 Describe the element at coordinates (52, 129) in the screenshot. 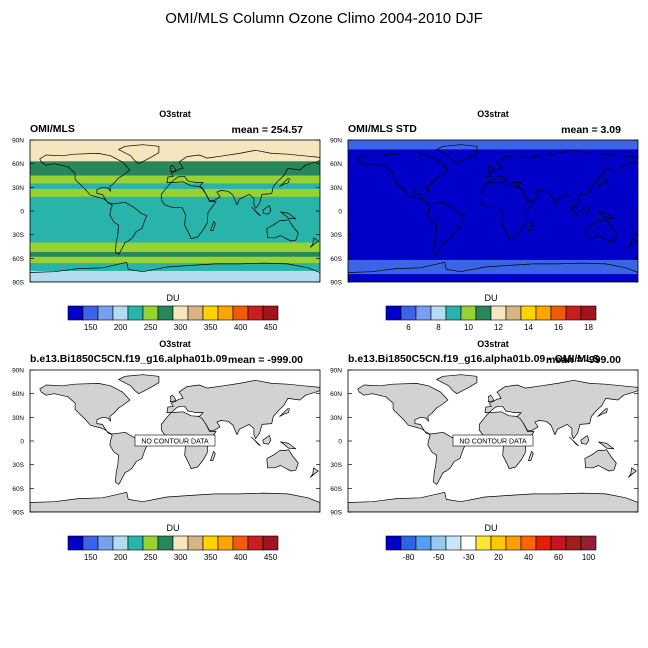

I see `left-title: OMI/MLS` at that location.